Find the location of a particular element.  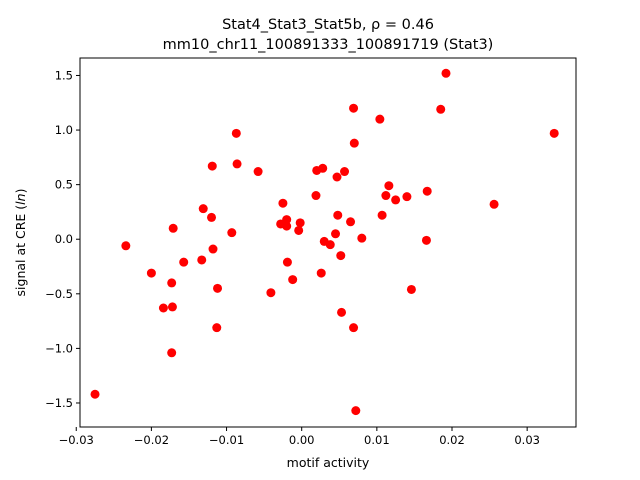

x-tick-label: −0.01 is located at coordinates (226, 440).